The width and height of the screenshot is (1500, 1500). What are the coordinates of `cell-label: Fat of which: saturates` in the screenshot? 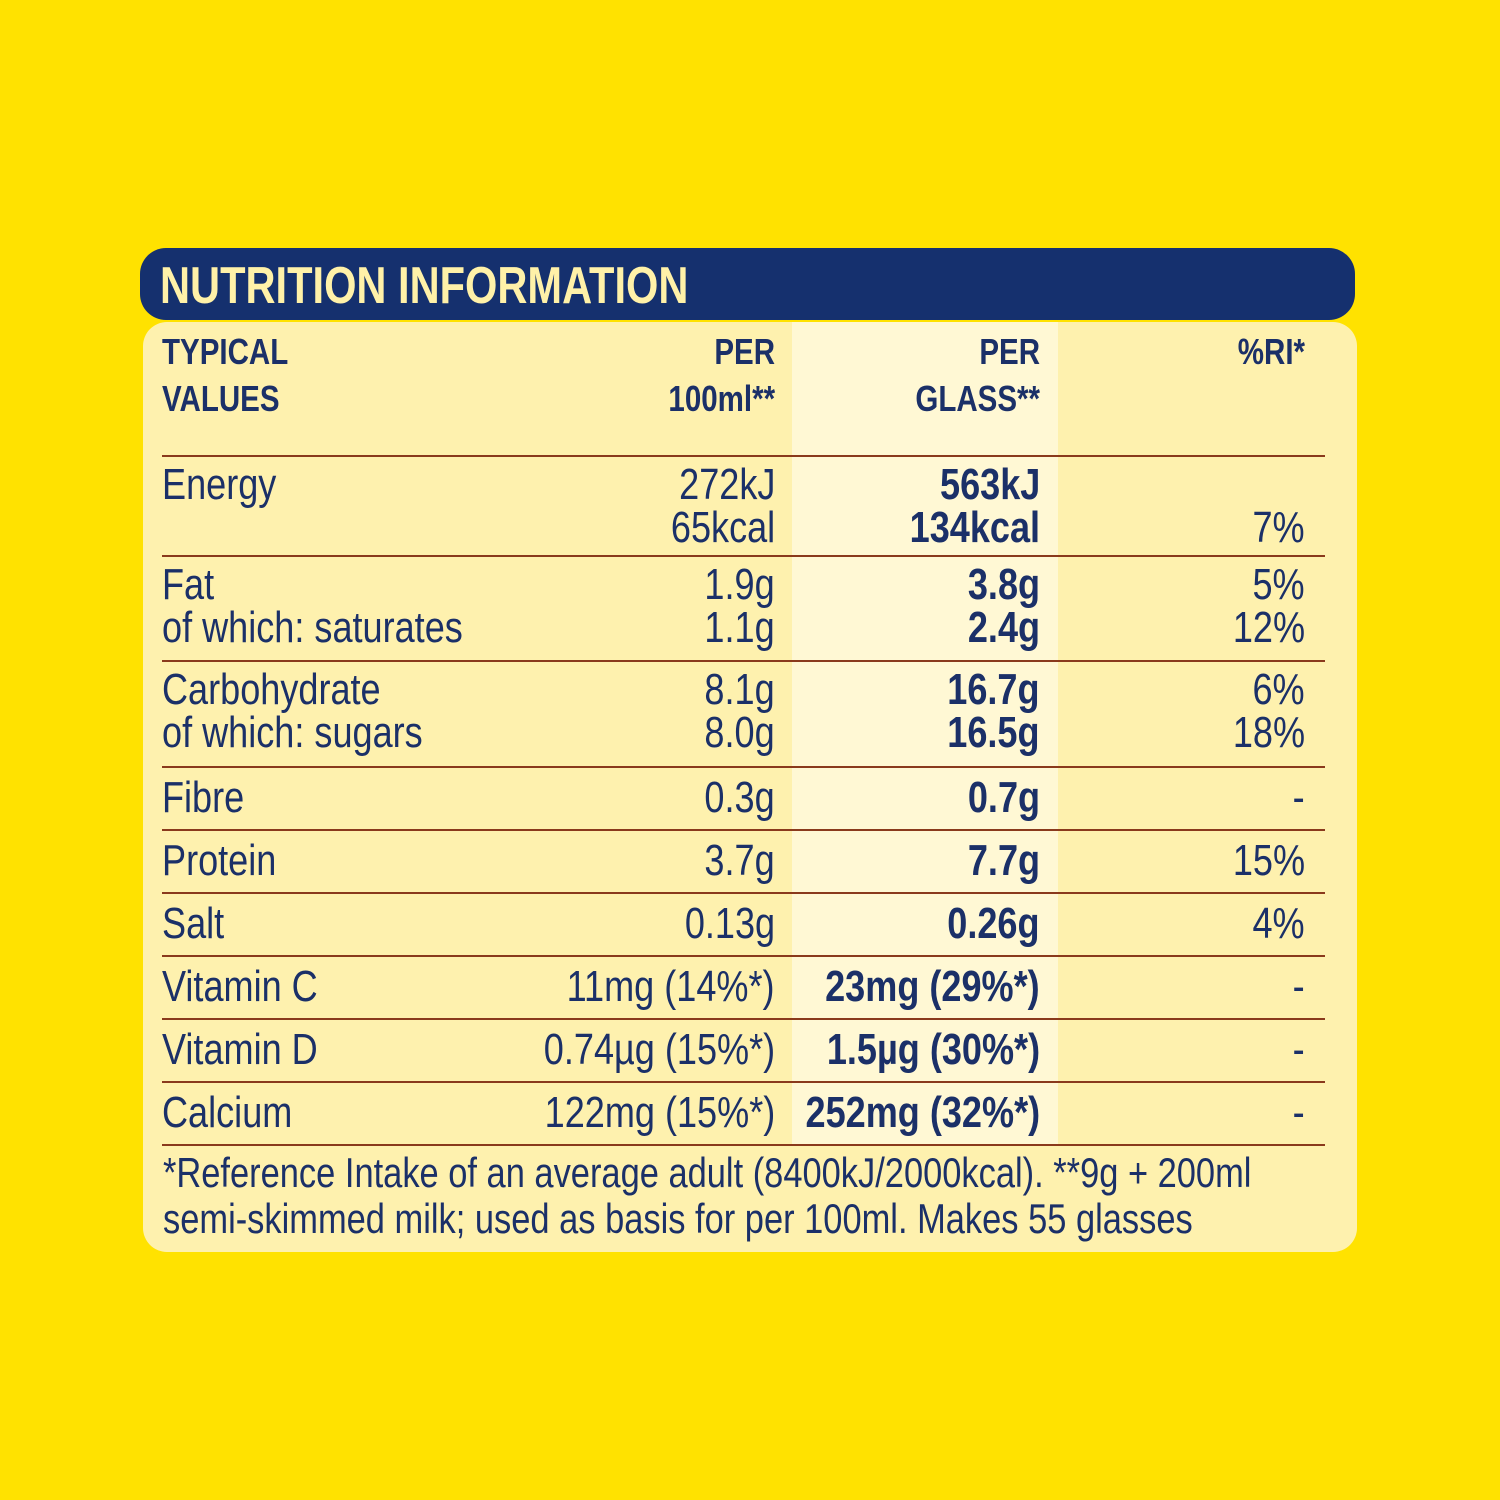 It's located at (345, 606).